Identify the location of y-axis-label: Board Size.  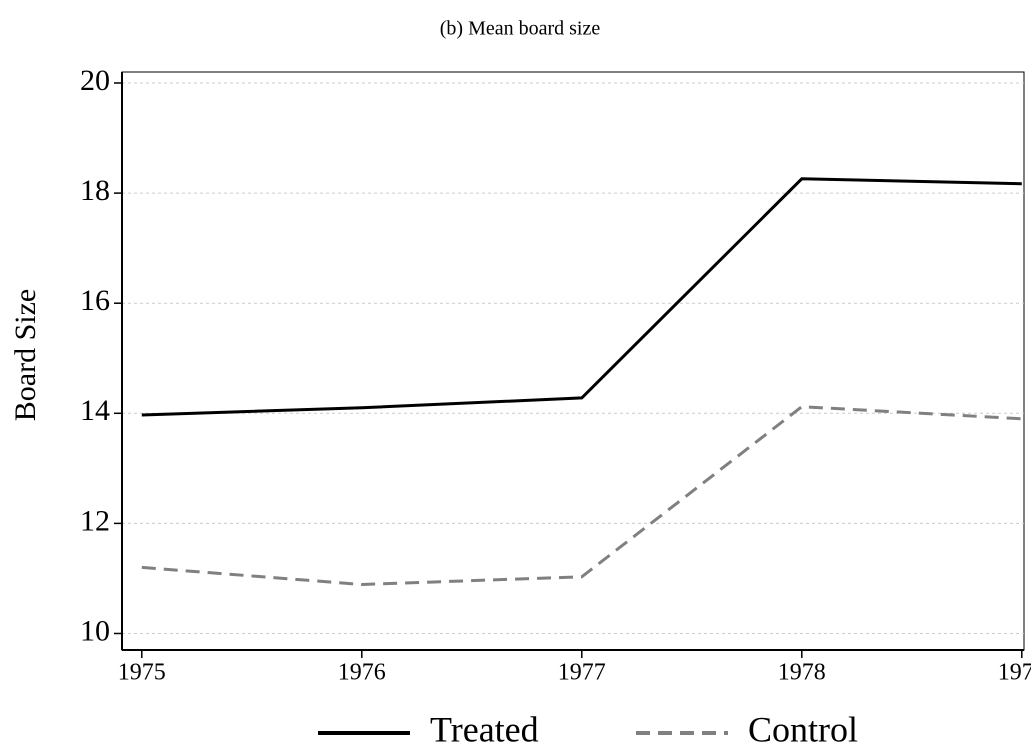
(25, 355).